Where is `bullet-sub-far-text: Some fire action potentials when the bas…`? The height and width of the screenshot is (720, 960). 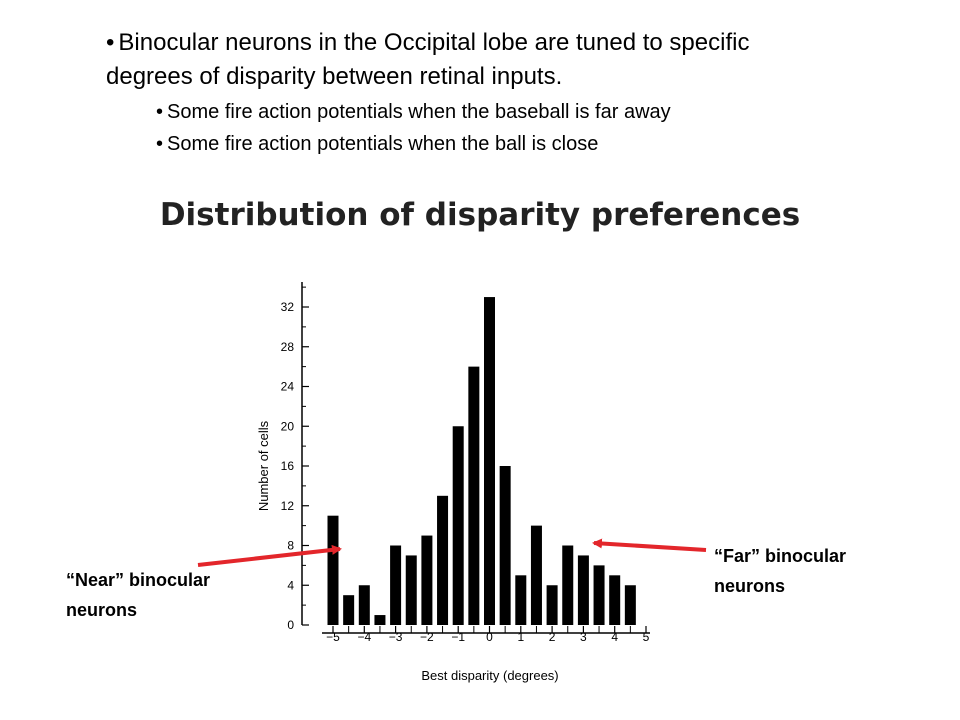 bullet-sub-far-text: Some fire action potentials when the bas… is located at coordinates (419, 112).